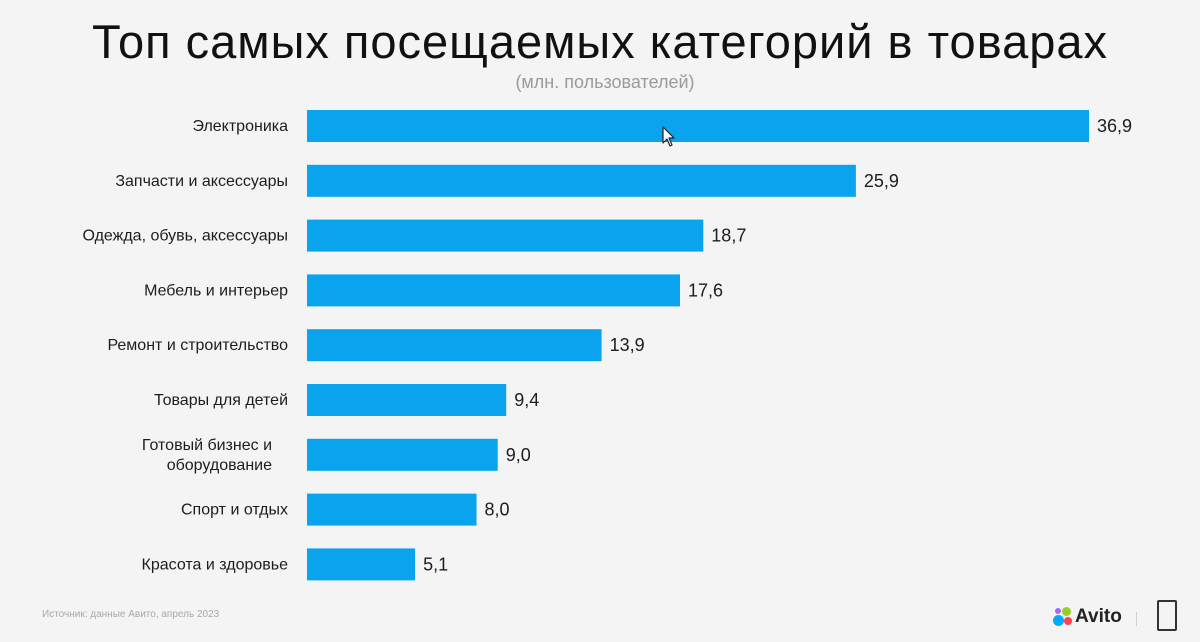 The image size is (1200, 642). What do you see at coordinates (518, 455) in the screenshot?
I see `value-label: 9,0` at bounding box center [518, 455].